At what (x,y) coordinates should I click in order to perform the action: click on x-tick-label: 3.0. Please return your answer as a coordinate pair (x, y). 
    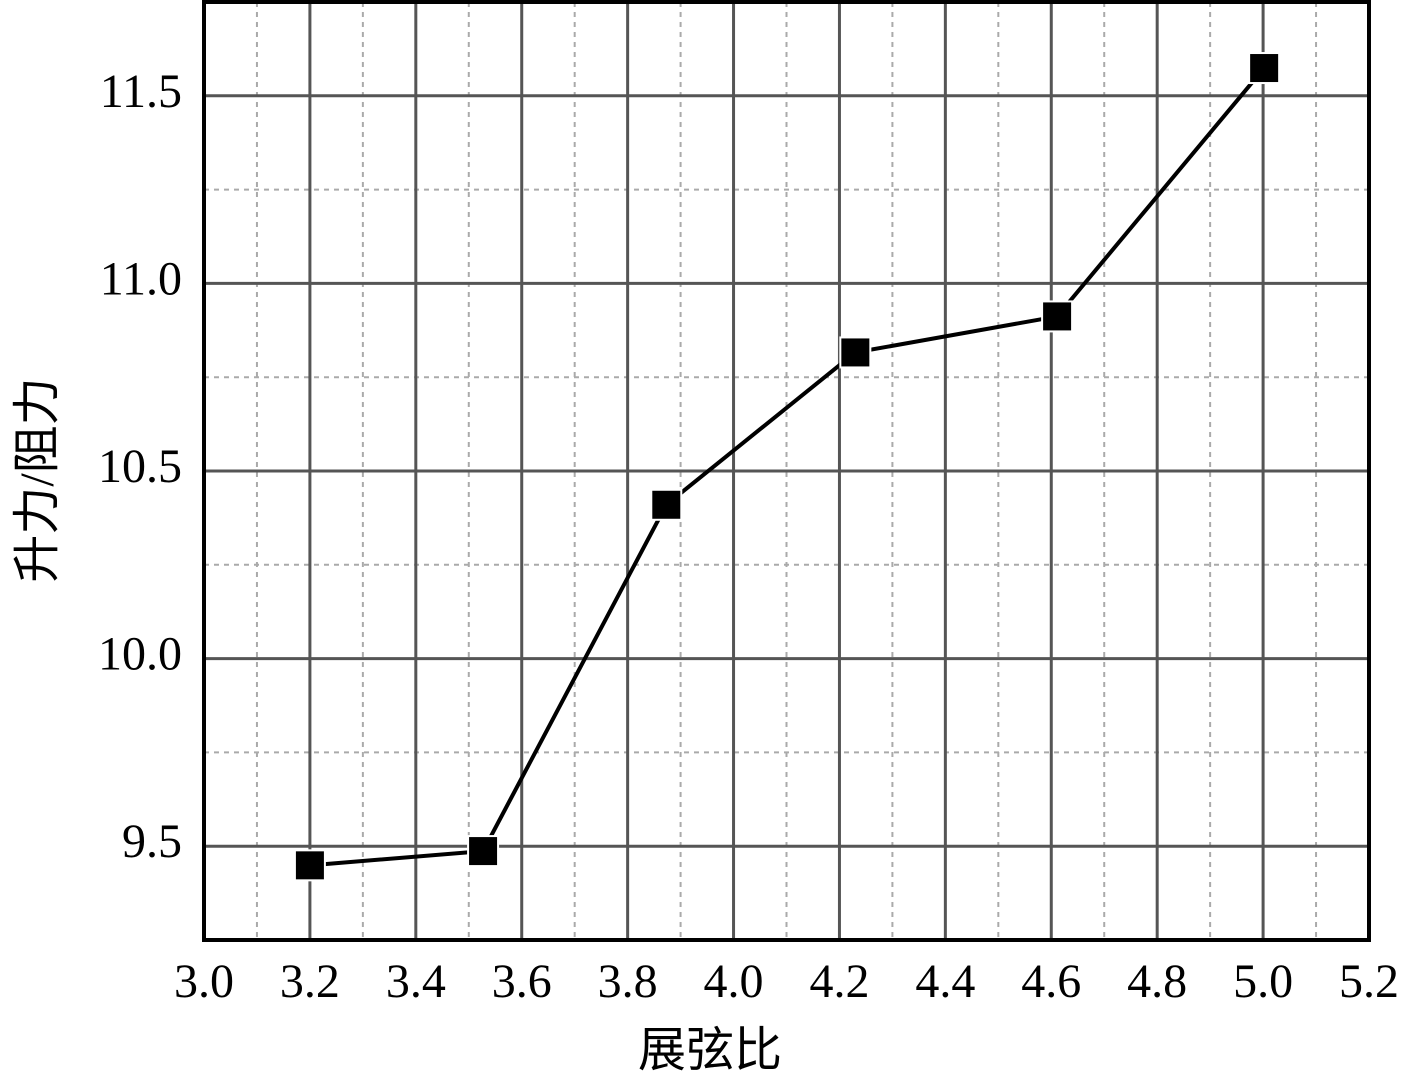
    Looking at the image, I should click on (204, 981).